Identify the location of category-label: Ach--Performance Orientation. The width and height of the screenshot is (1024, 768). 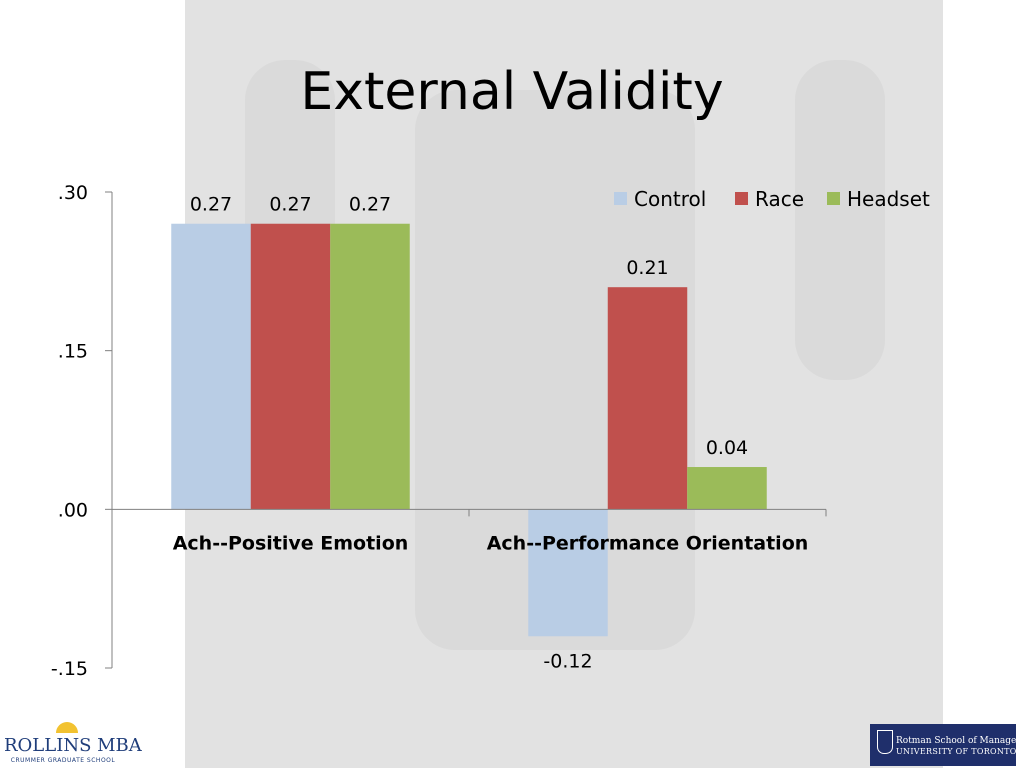
(648, 543).